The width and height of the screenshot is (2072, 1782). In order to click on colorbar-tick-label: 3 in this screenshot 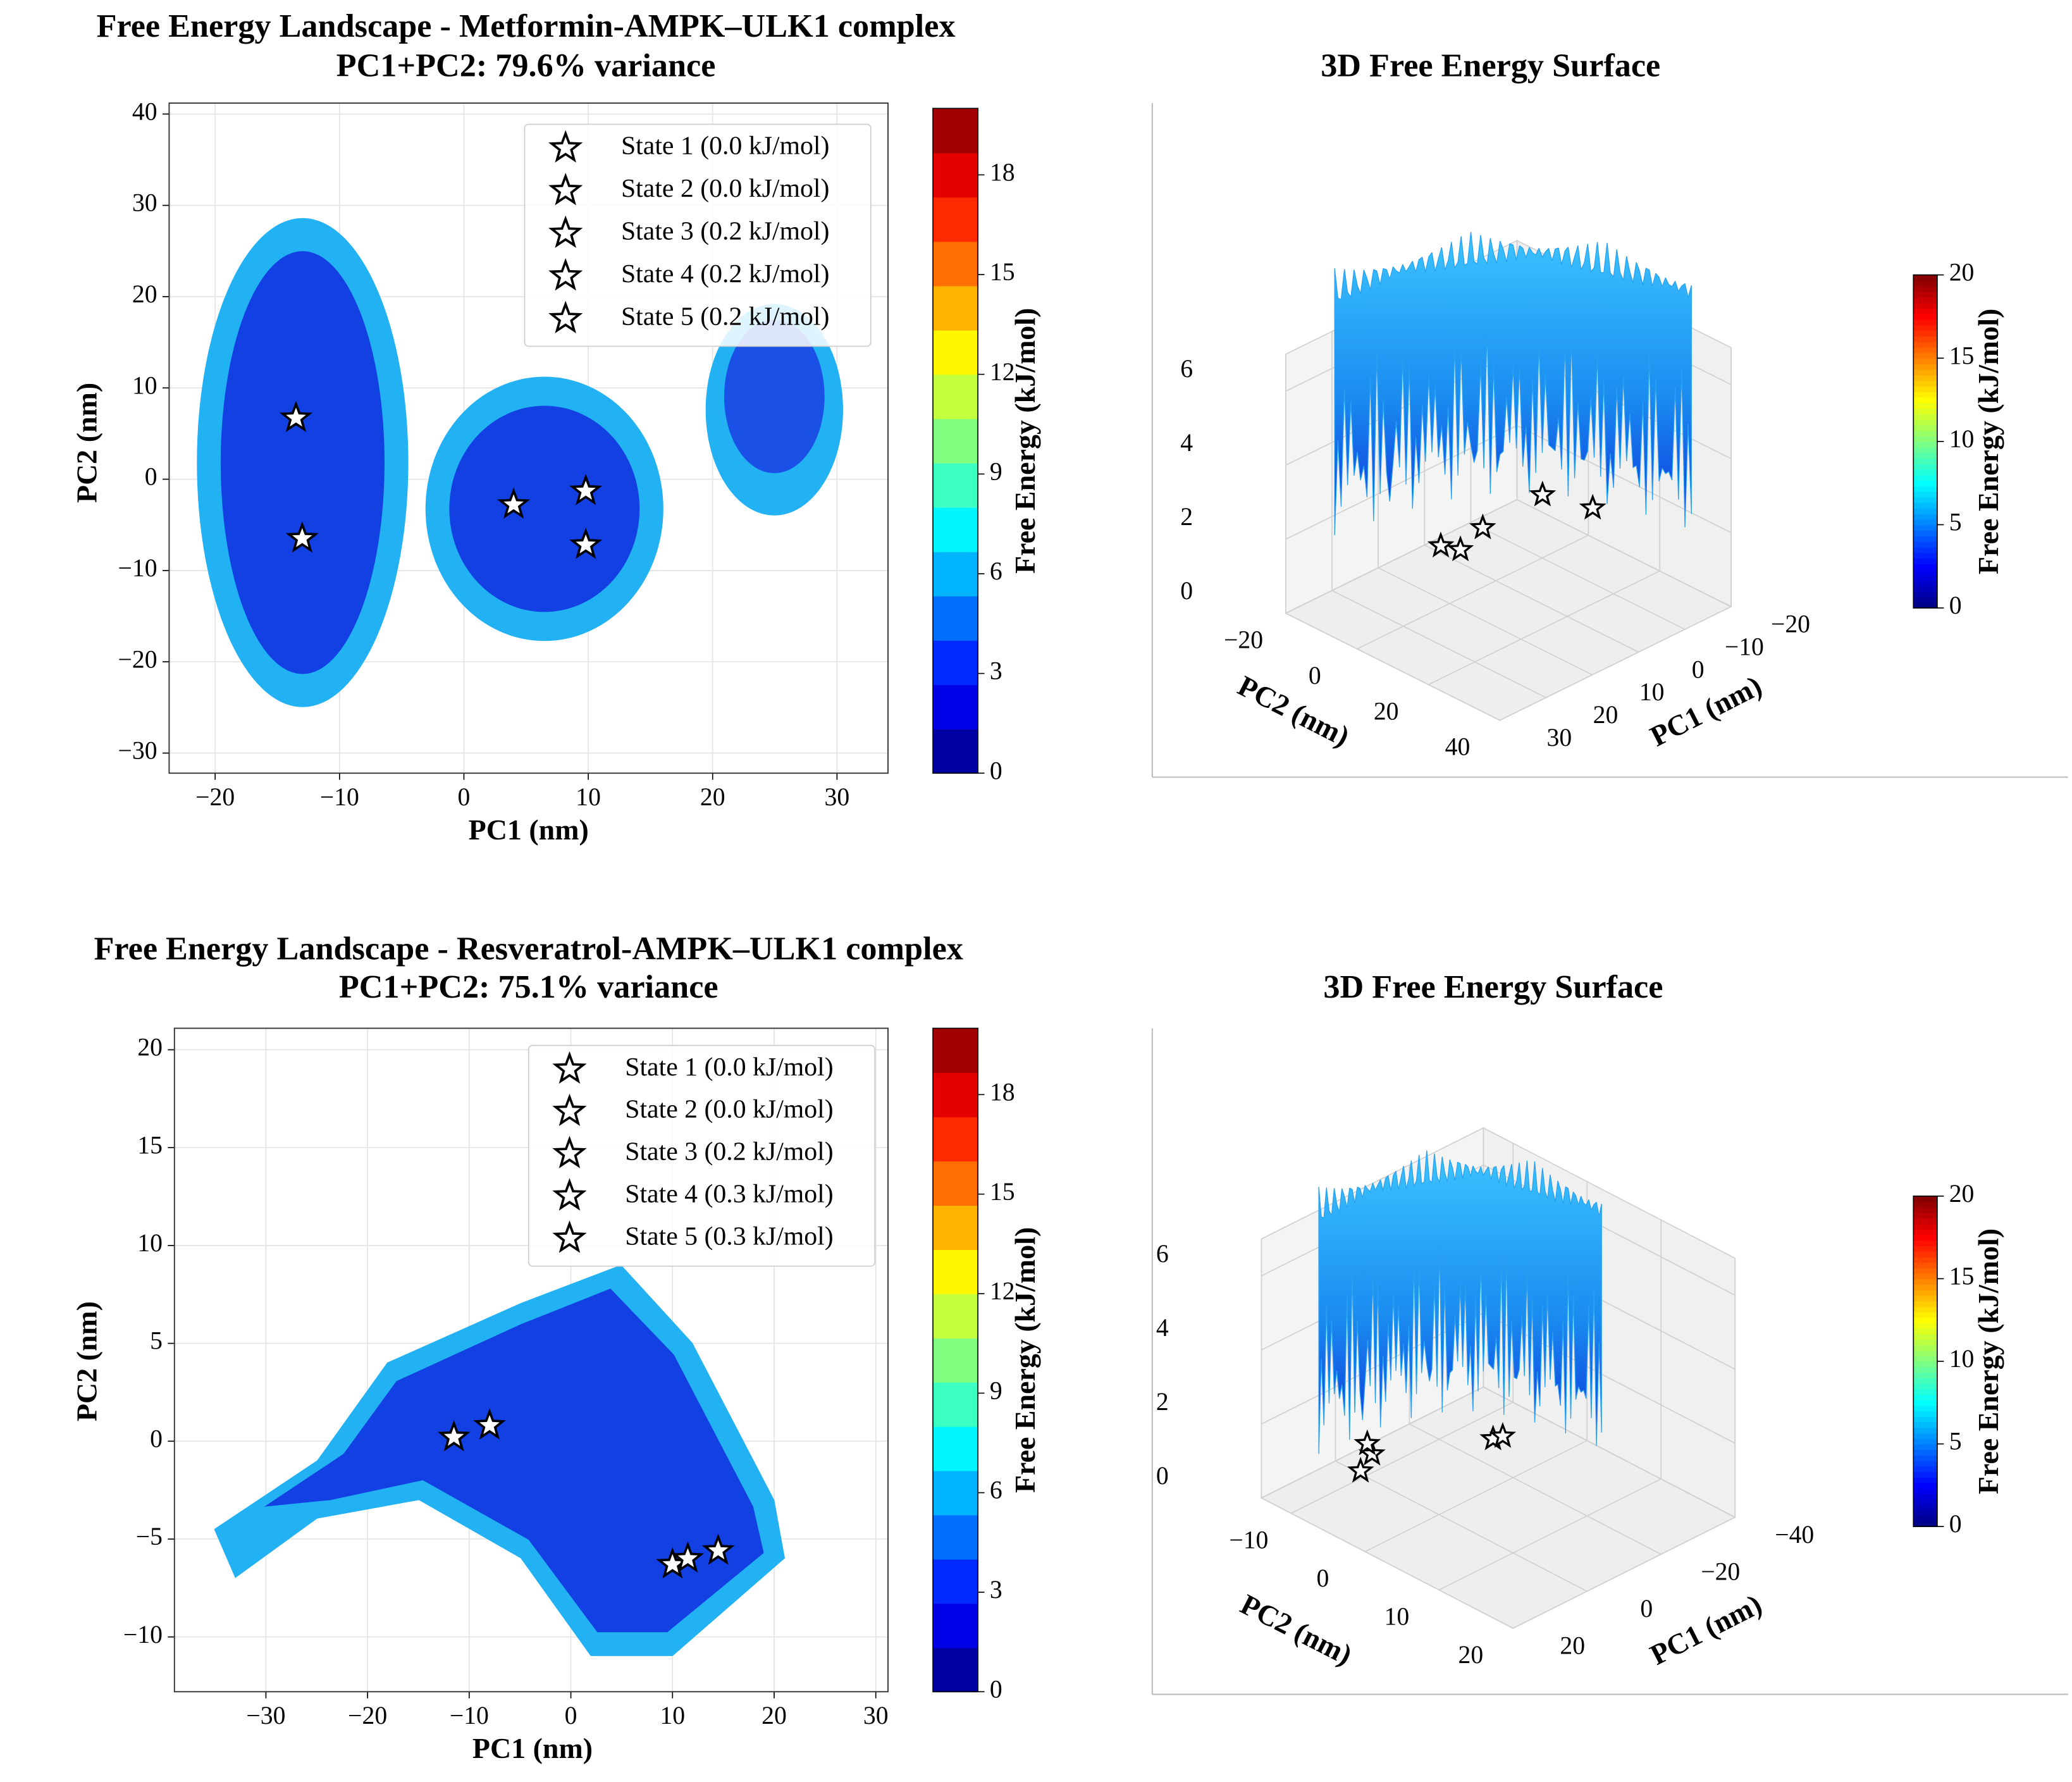, I will do `click(996, 1590)`.